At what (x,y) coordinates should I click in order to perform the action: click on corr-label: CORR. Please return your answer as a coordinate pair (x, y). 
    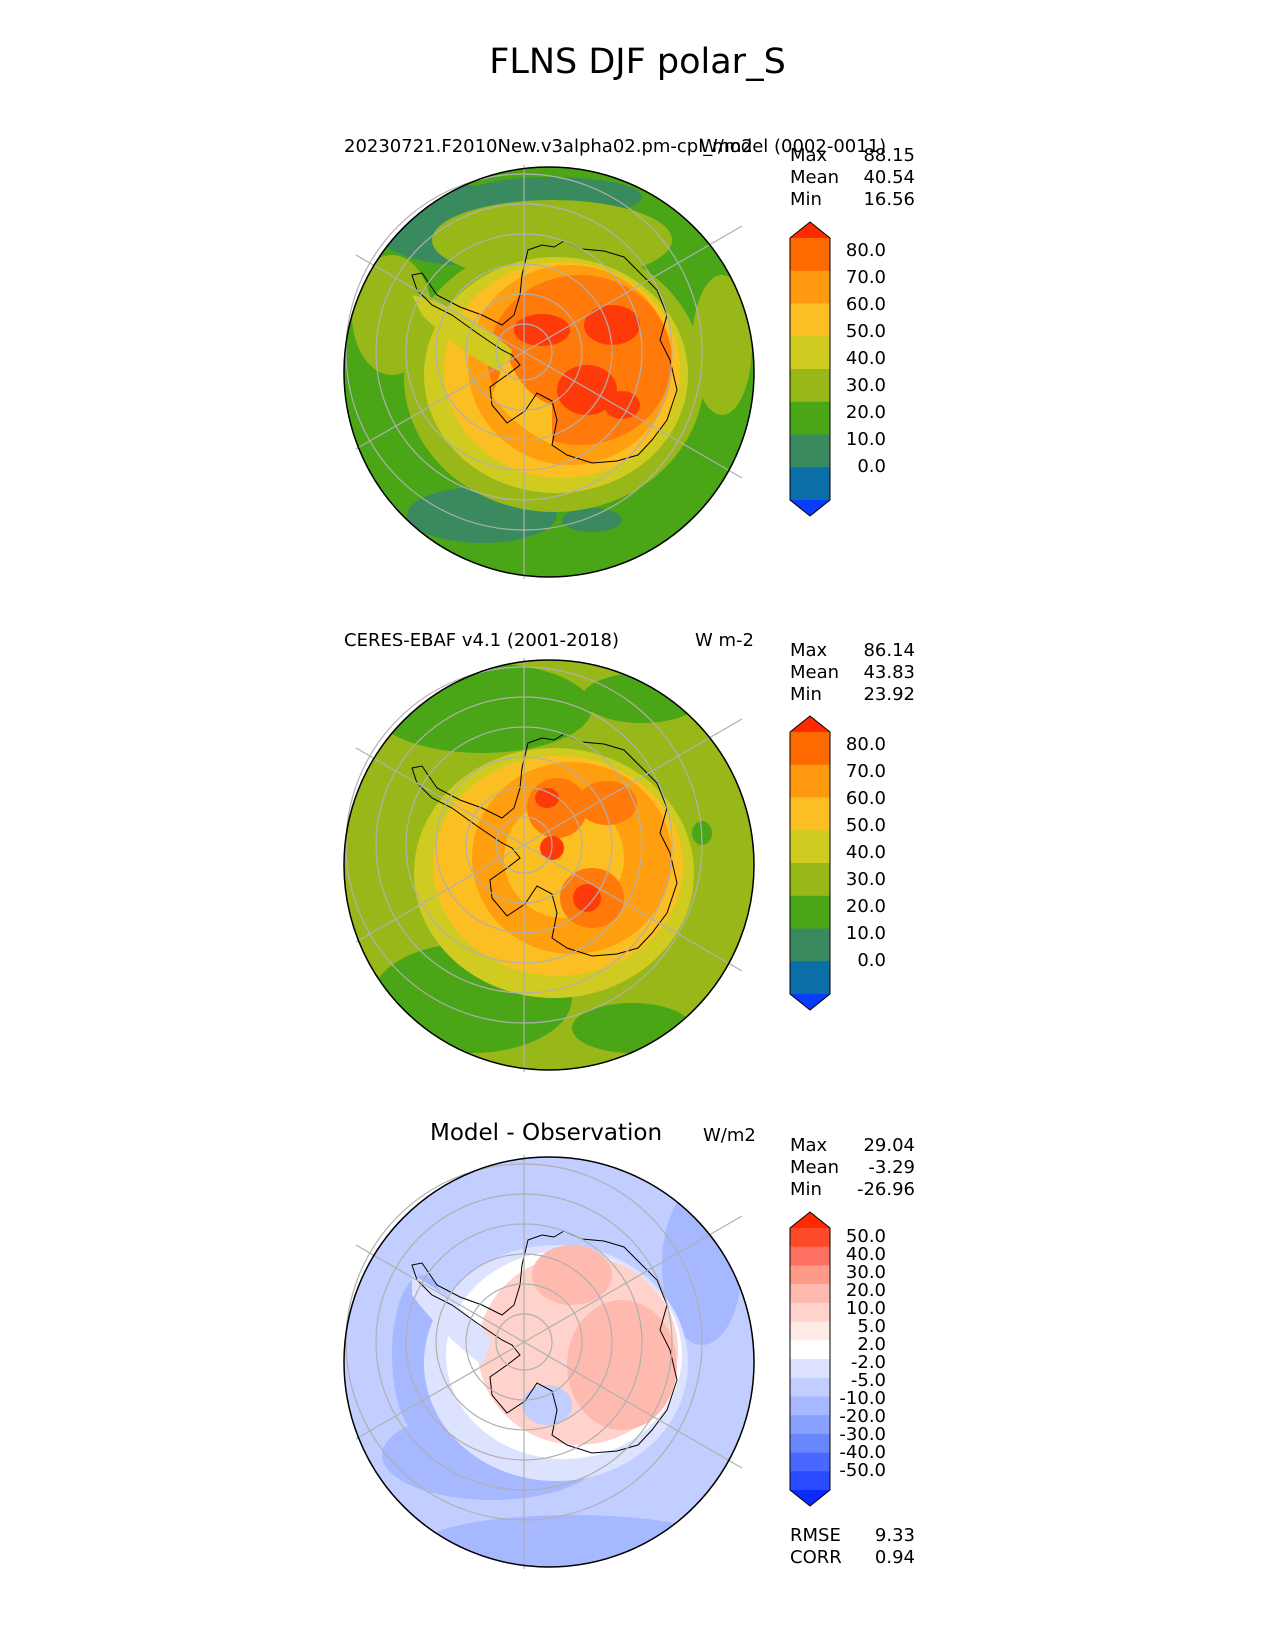
    Looking at the image, I should click on (816, 1557).